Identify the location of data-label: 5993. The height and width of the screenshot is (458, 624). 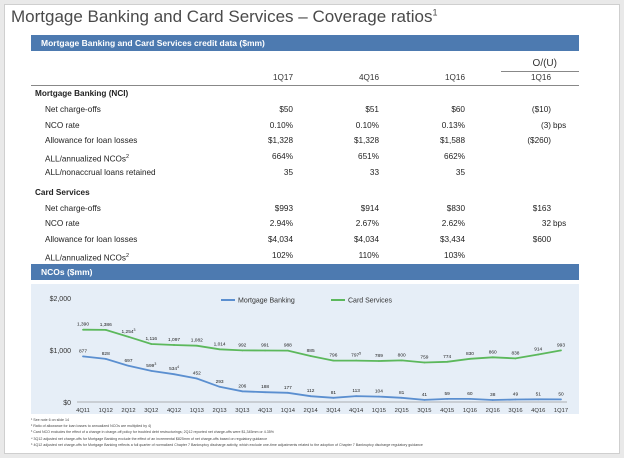
(151, 365).